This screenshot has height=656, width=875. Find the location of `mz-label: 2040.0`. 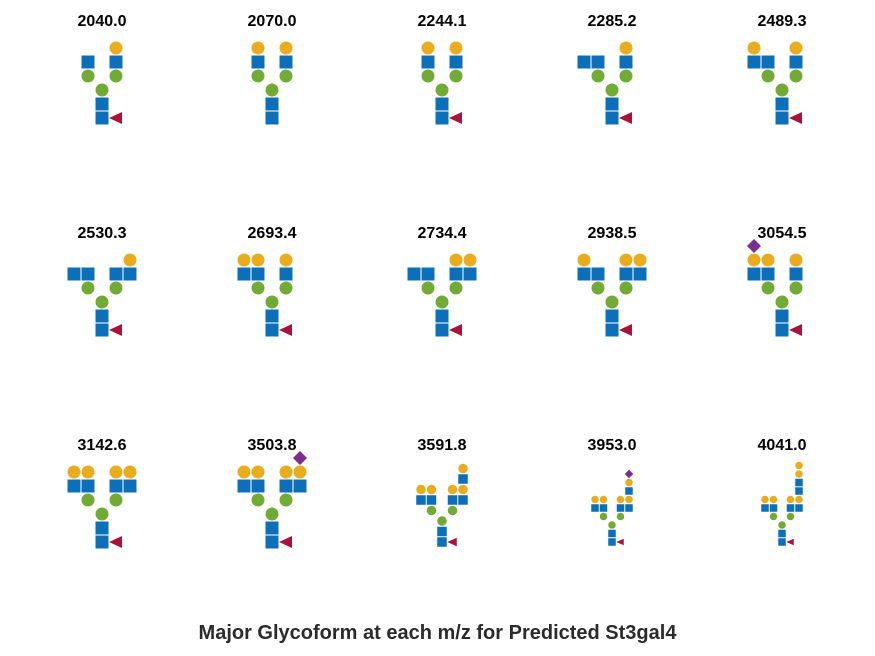

mz-label: 2040.0 is located at coordinates (102, 21).